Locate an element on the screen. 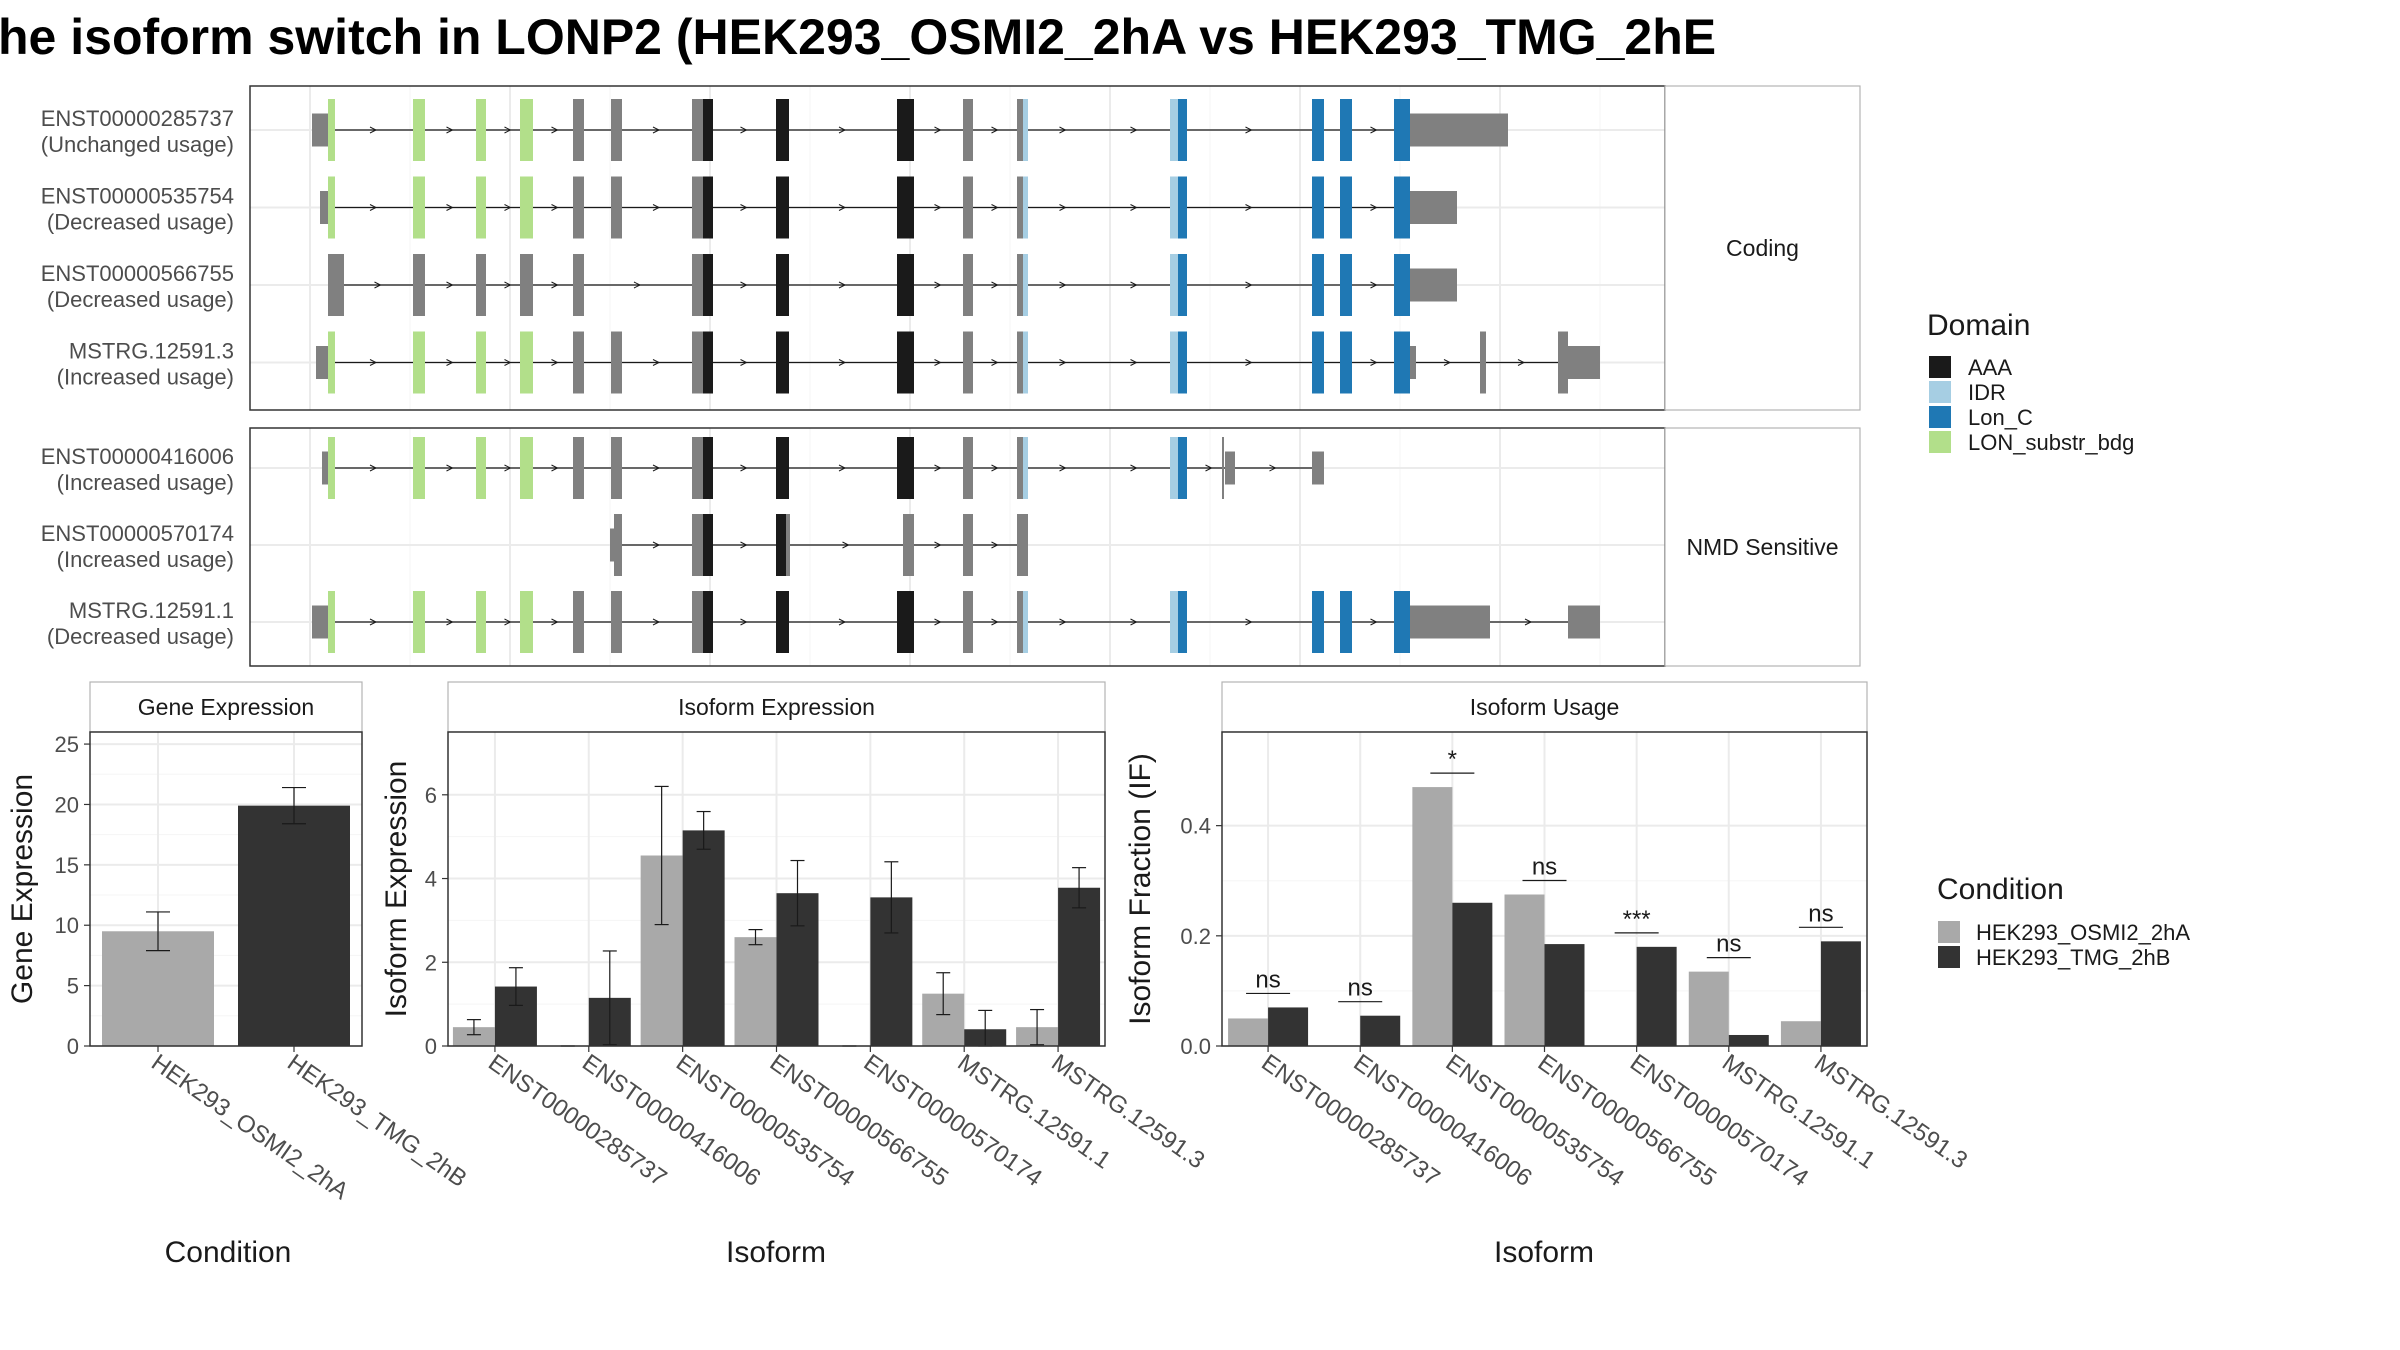  x-tick-label: MSTRG.12591.3 is located at coordinates (1127, 1111).